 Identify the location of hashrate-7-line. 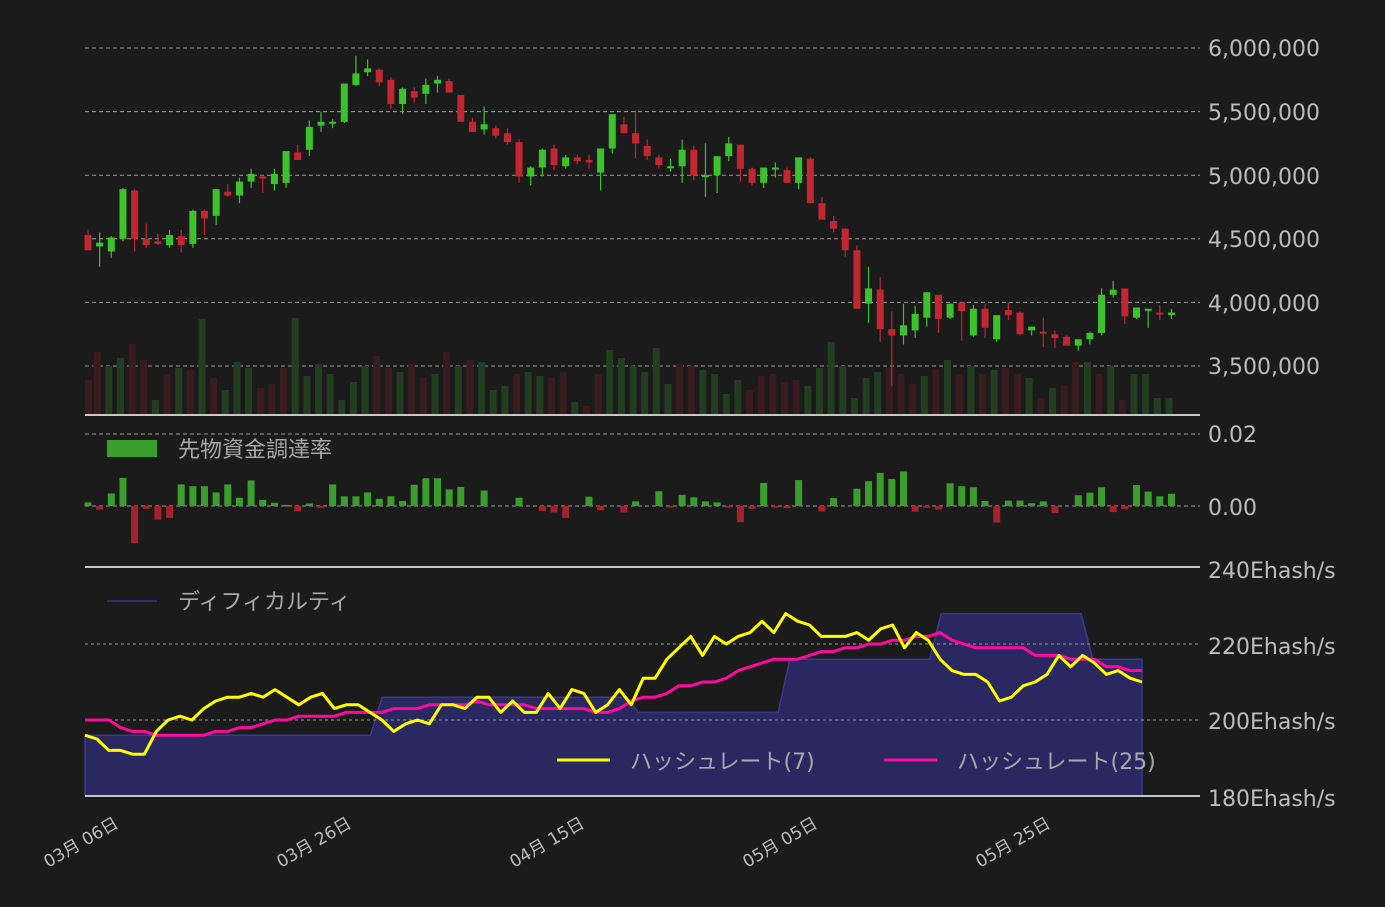
(613, 684).